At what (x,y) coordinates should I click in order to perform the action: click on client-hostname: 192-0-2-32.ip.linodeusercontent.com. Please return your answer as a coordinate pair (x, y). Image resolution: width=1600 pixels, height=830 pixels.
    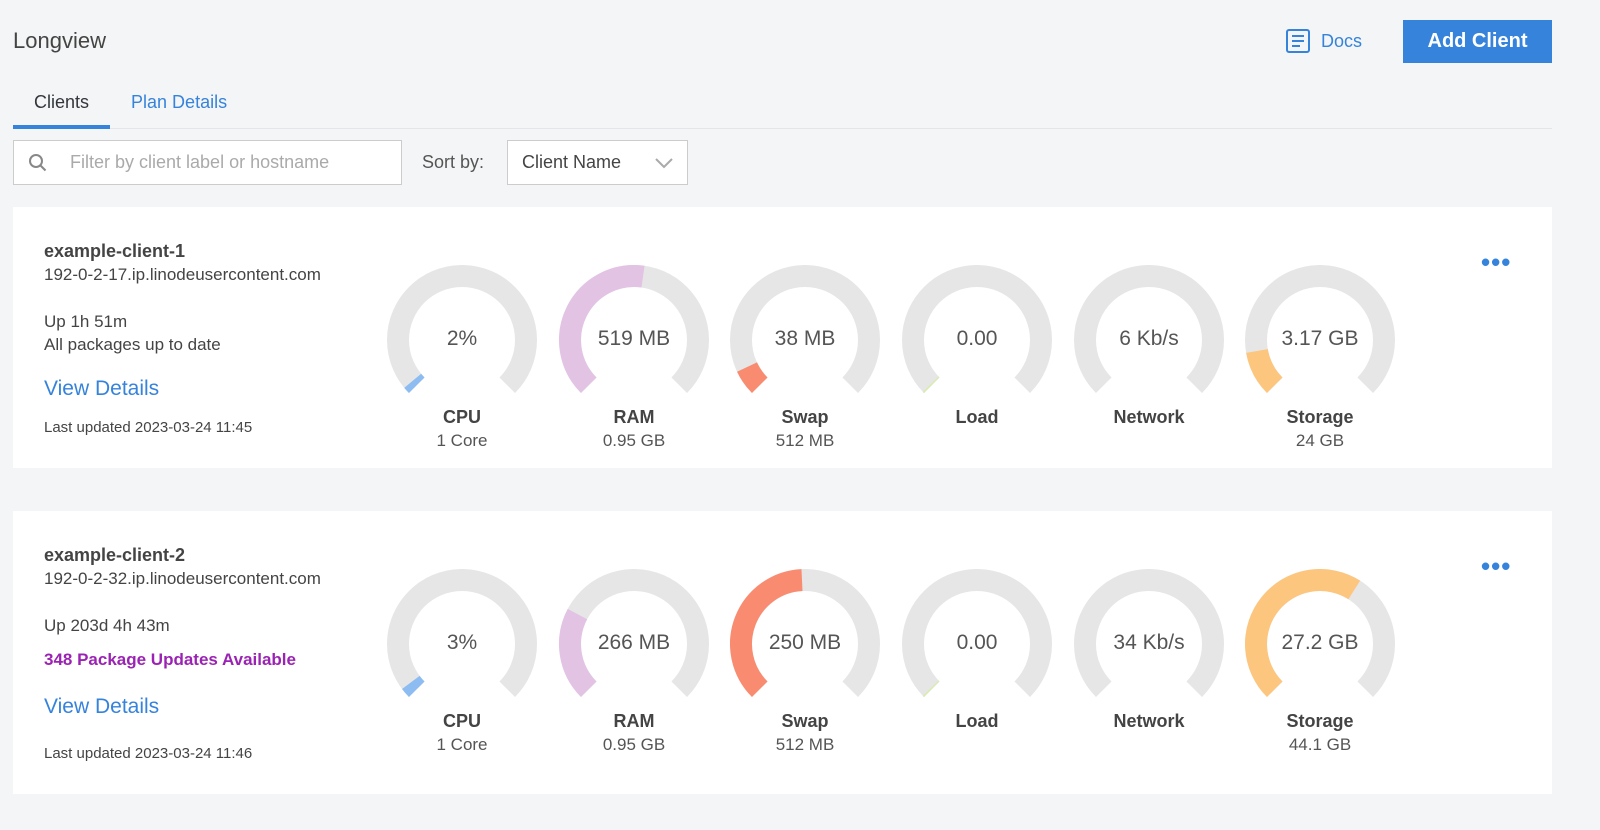
    Looking at the image, I should click on (182, 578).